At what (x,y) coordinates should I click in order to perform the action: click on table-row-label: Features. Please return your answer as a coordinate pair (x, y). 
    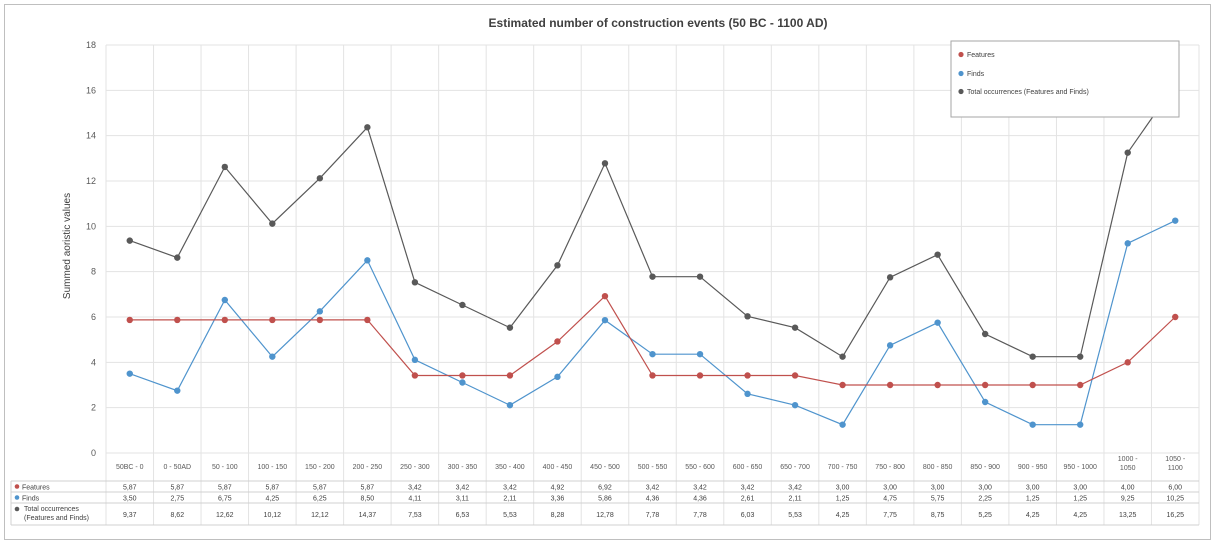
    Looking at the image, I should click on (36, 488).